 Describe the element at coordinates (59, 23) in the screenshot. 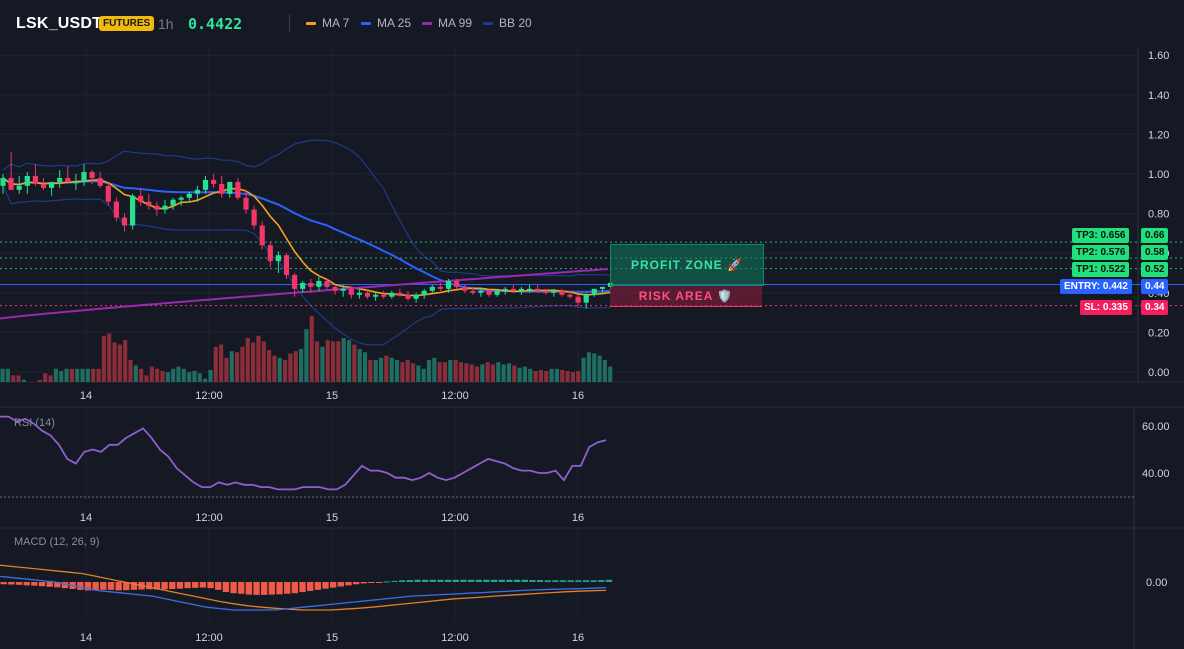

I see `symbol-name: LSK_USDT` at that location.